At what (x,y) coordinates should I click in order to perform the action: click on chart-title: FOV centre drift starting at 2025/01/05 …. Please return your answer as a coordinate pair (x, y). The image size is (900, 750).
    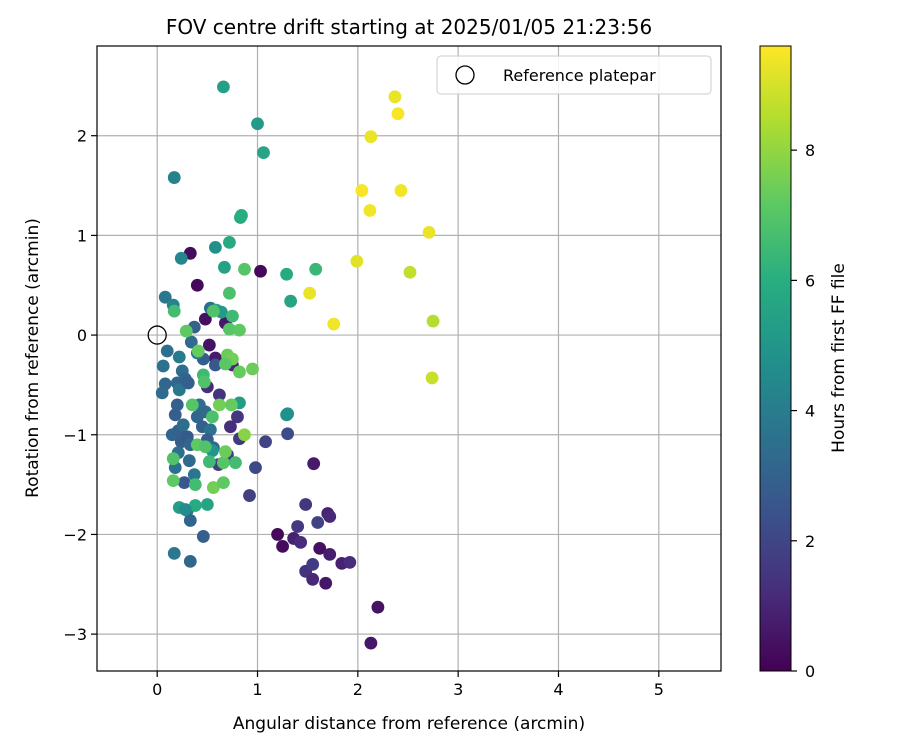
    Looking at the image, I should click on (409, 27).